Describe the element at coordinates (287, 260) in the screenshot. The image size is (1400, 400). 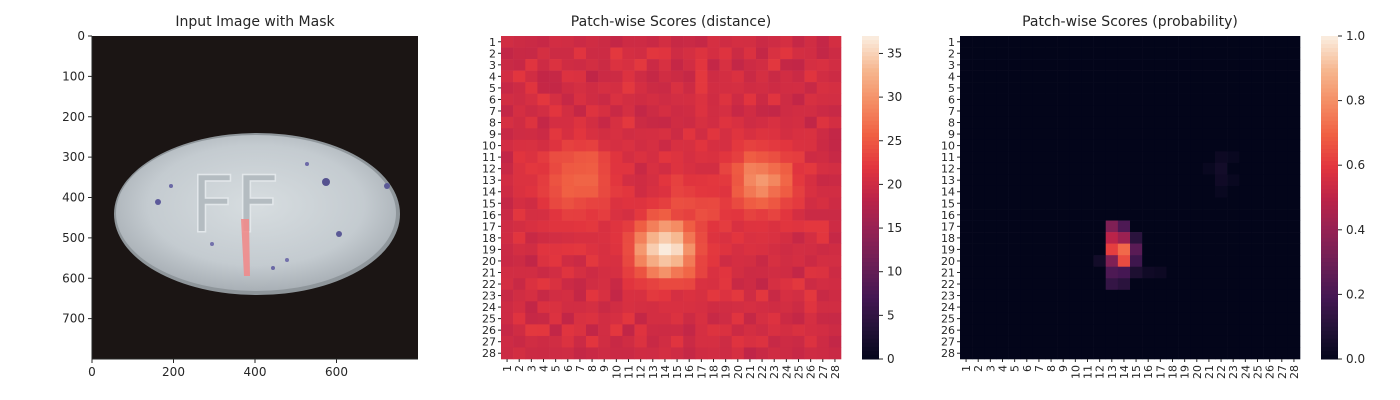
I see `pill-speck` at that location.